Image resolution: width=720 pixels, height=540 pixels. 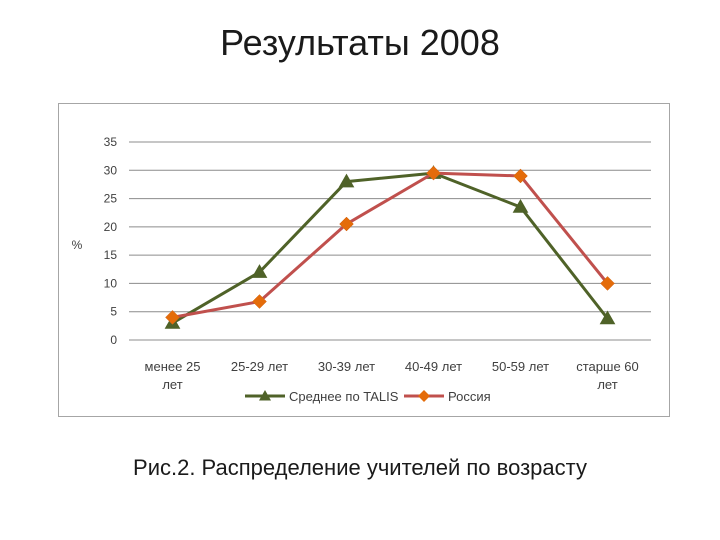 What do you see at coordinates (77, 245) in the screenshot?
I see `y-axis-label: %` at bounding box center [77, 245].